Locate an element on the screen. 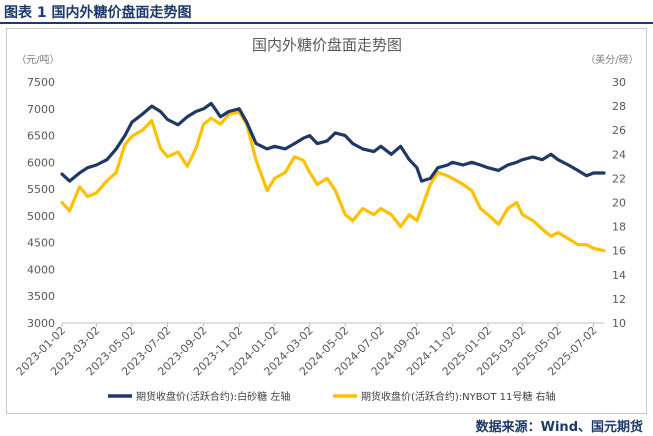 This screenshot has height=436, width=653. chart-title: 国内外糖价盘面走势图 is located at coordinates (327, 45).